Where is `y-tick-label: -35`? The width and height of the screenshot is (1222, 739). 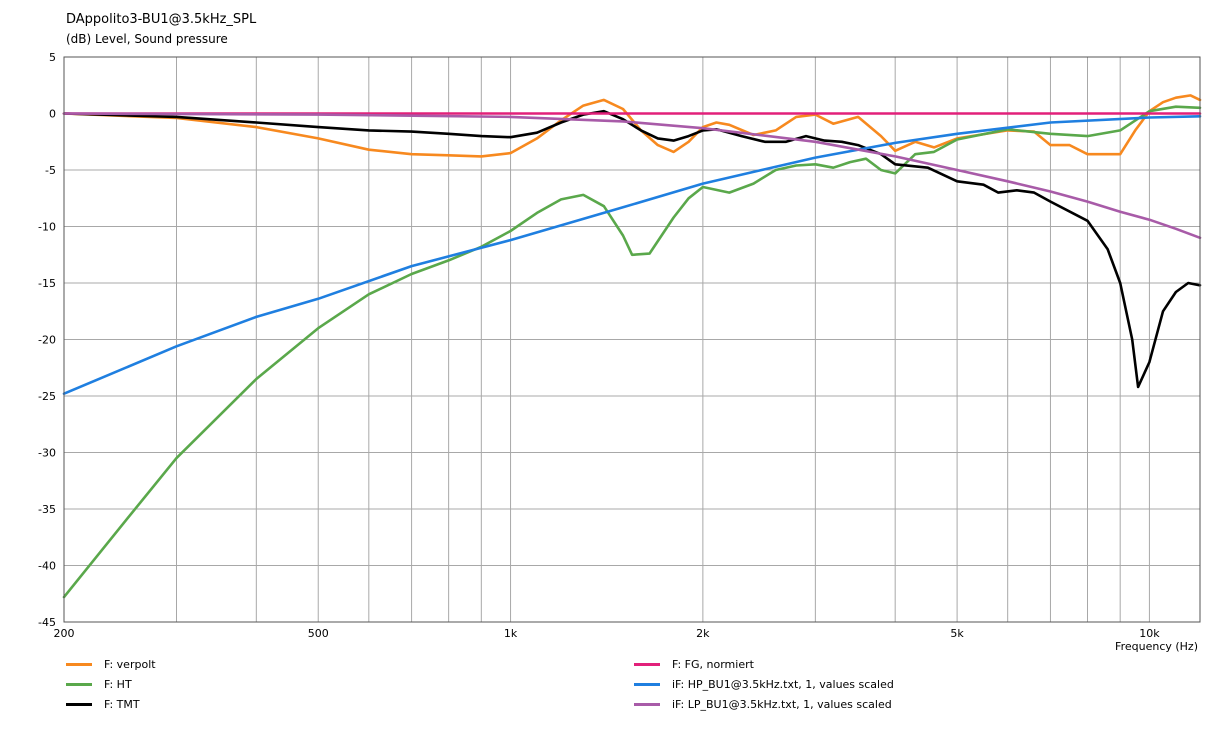 y-tick-label: -35 is located at coordinates (47, 509).